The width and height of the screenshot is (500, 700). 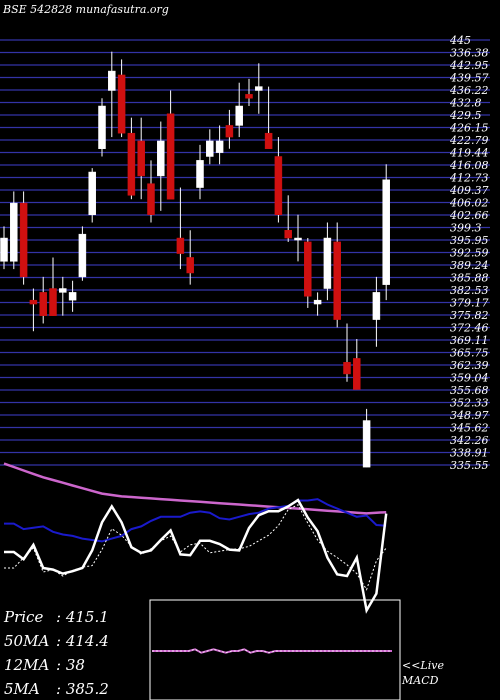 I want to click on price-tick-label: 342.26, so click(x=469, y=440).